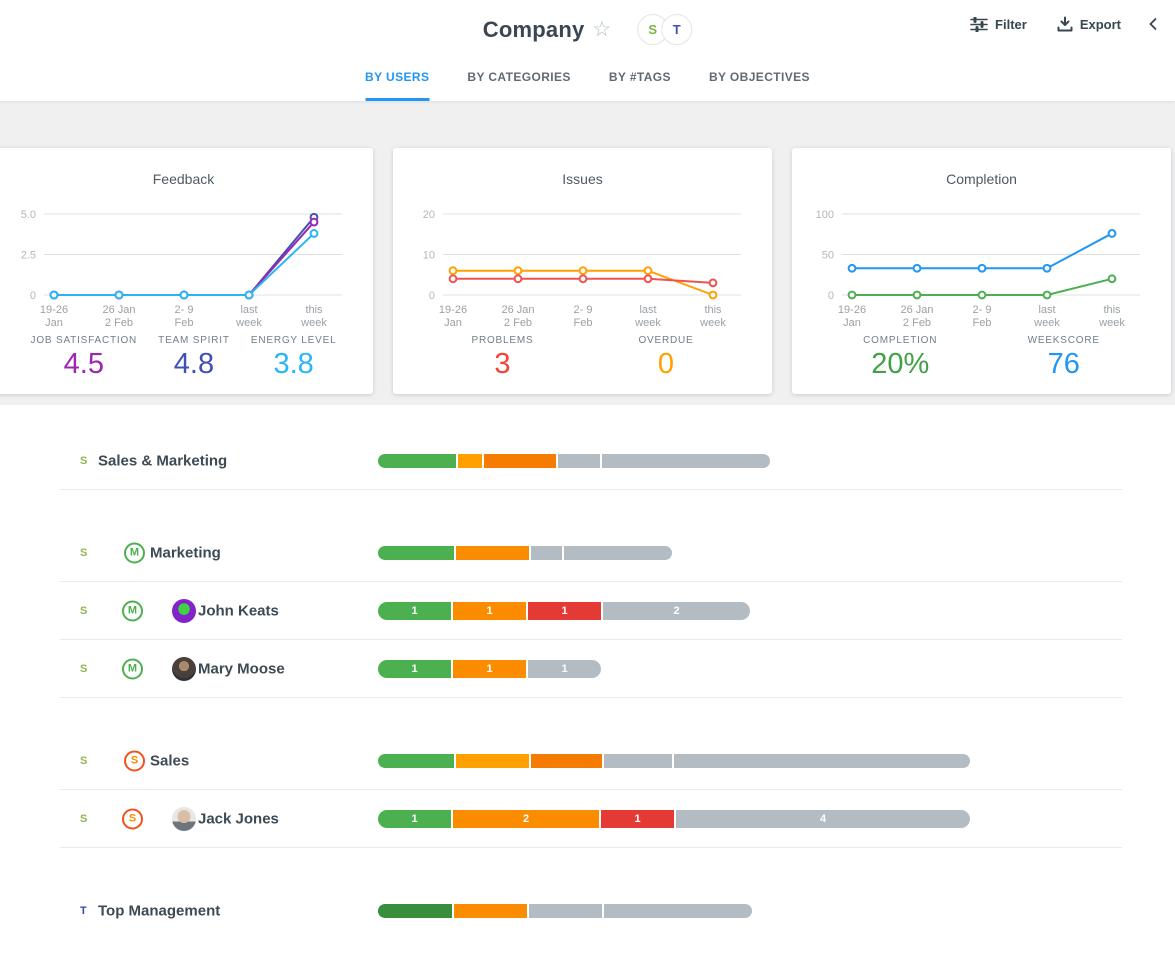 This screenshot has height=969, width=1175. Describe the element at coordinates (238, 818) in the screenshot. I see `row-name: Jack Jones` at that location.